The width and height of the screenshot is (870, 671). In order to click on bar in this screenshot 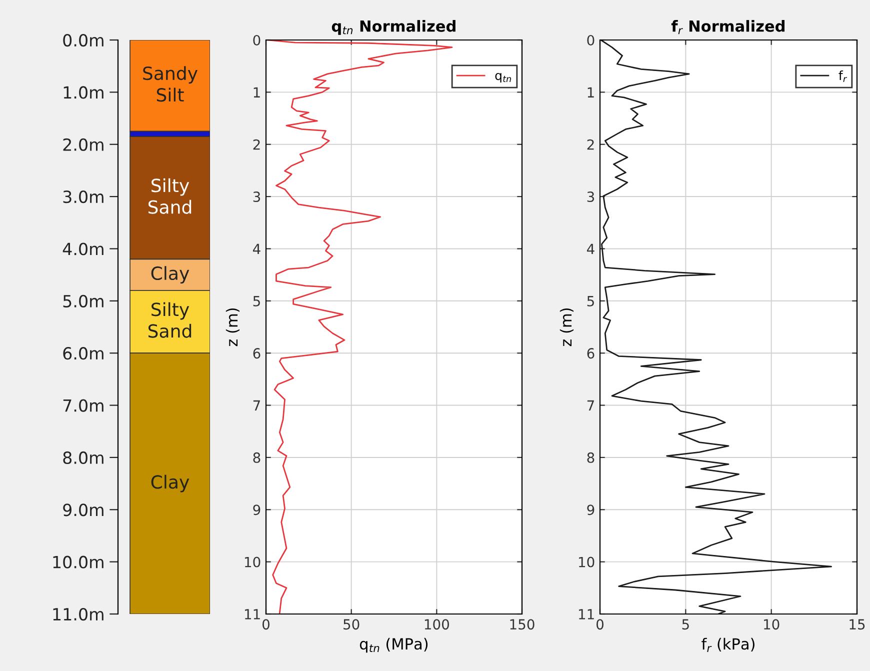, I will do `click(170, 86)`.